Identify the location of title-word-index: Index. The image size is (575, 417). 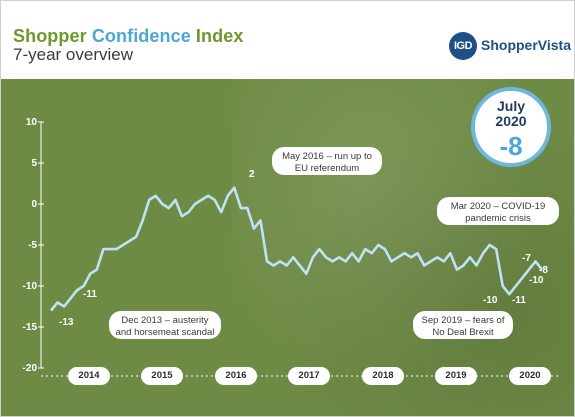
(217, 36).